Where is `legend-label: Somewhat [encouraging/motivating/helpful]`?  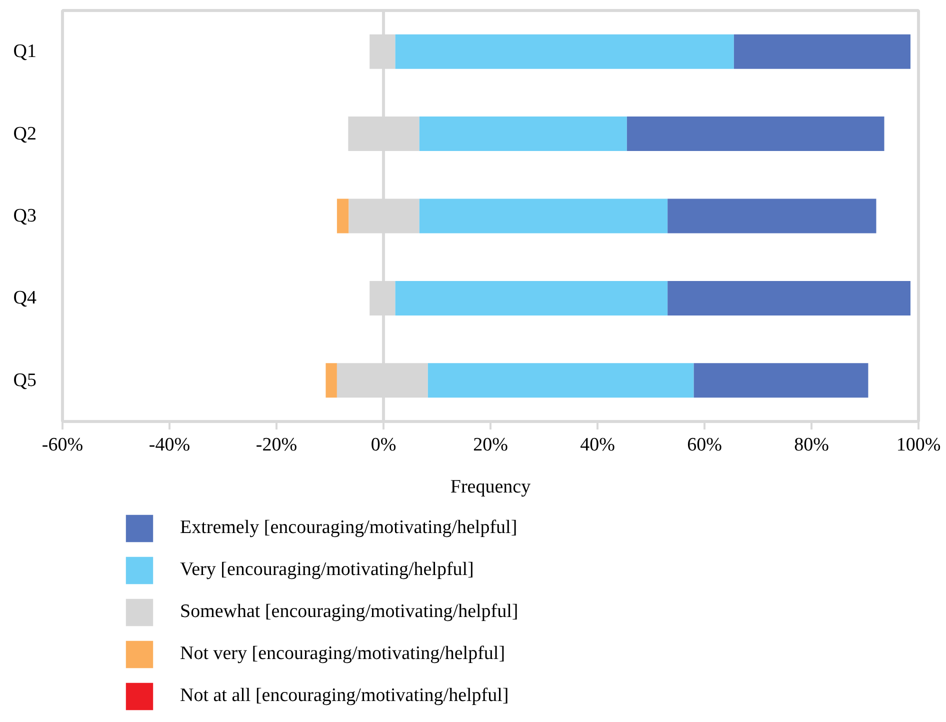 legend-label: Somewhat [encouraging/motivating/helpful] is located at coordinates (349, 612).